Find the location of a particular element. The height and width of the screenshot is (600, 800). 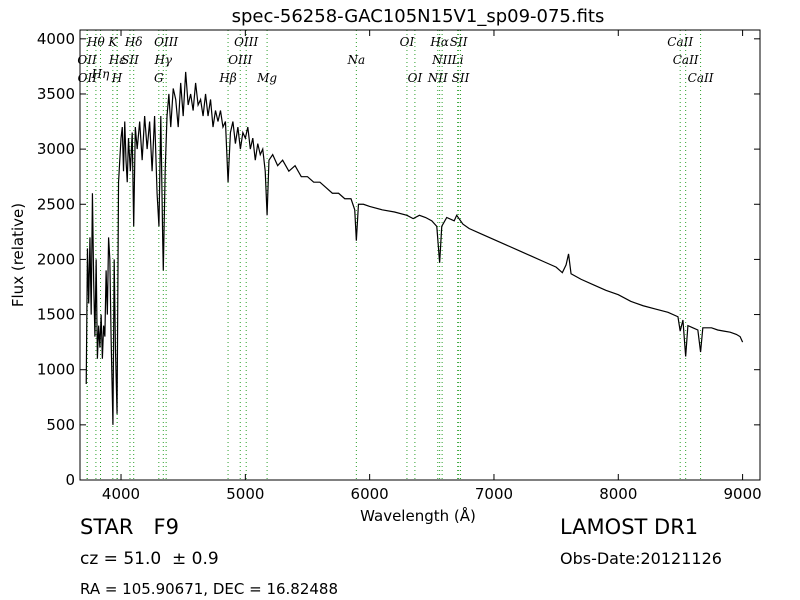

spectral-line-label: Li is located at coordinates (457, 60).